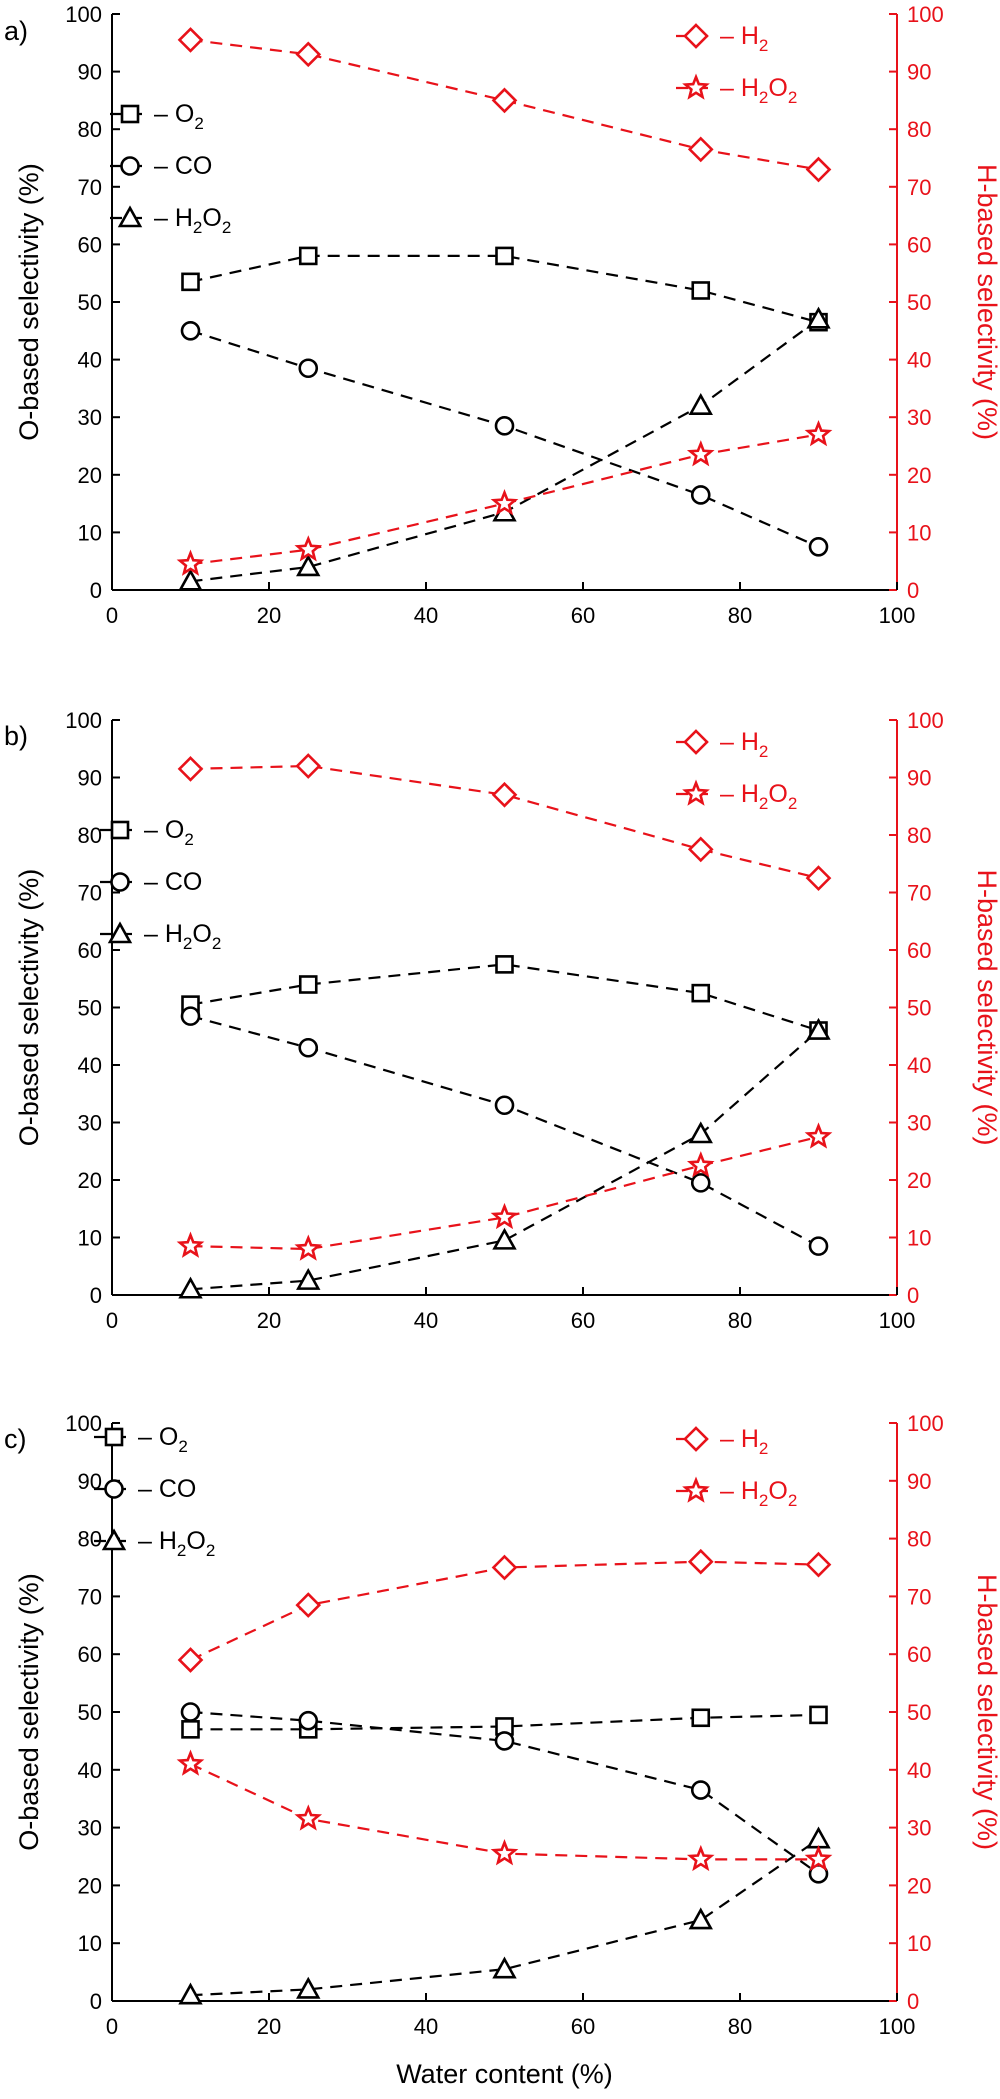 The height and width of the screenshot is (2099, 1000). What do you see at coordinates (90, 475) in the screenshot?
I see `left-y-tick-label: 20` at bounding box center [90, 475].